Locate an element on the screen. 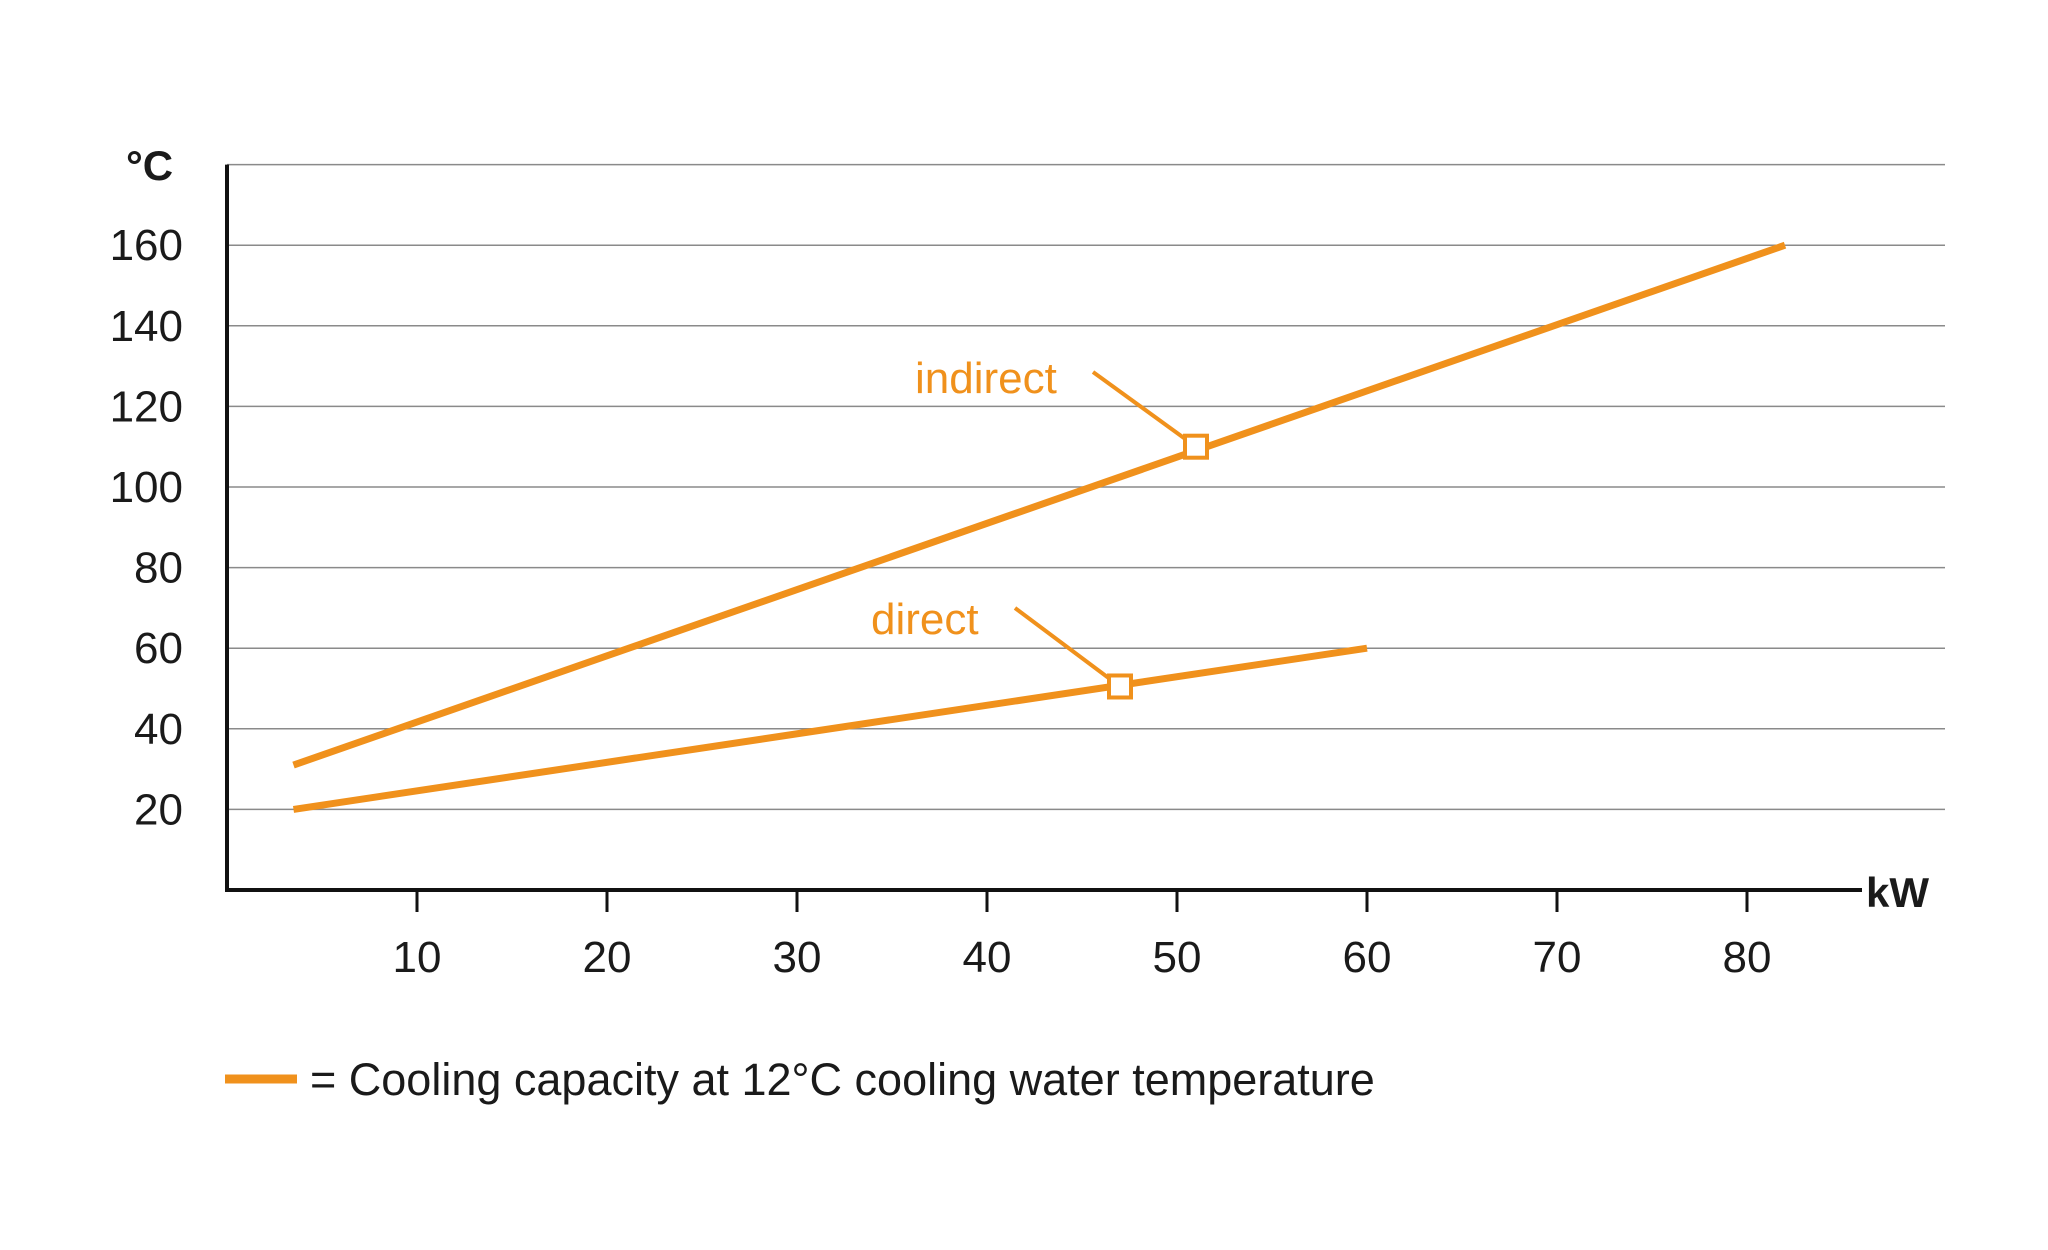  y-tick-label: 80 is located at coordinates (158, 568).